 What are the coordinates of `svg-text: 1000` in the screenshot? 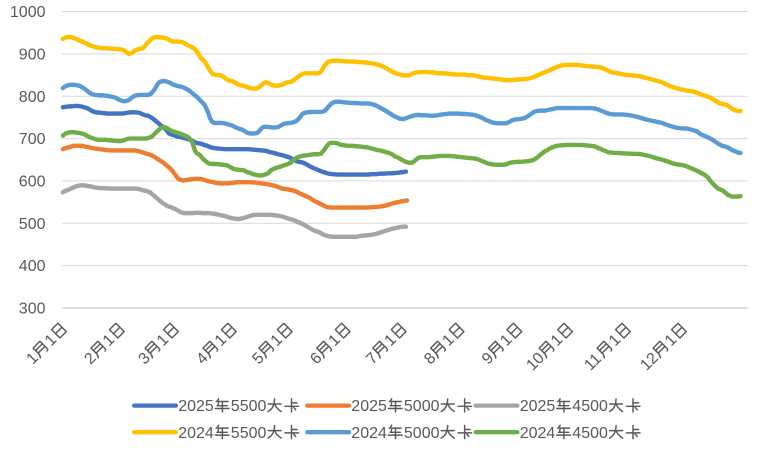 It's located at (28, 12).